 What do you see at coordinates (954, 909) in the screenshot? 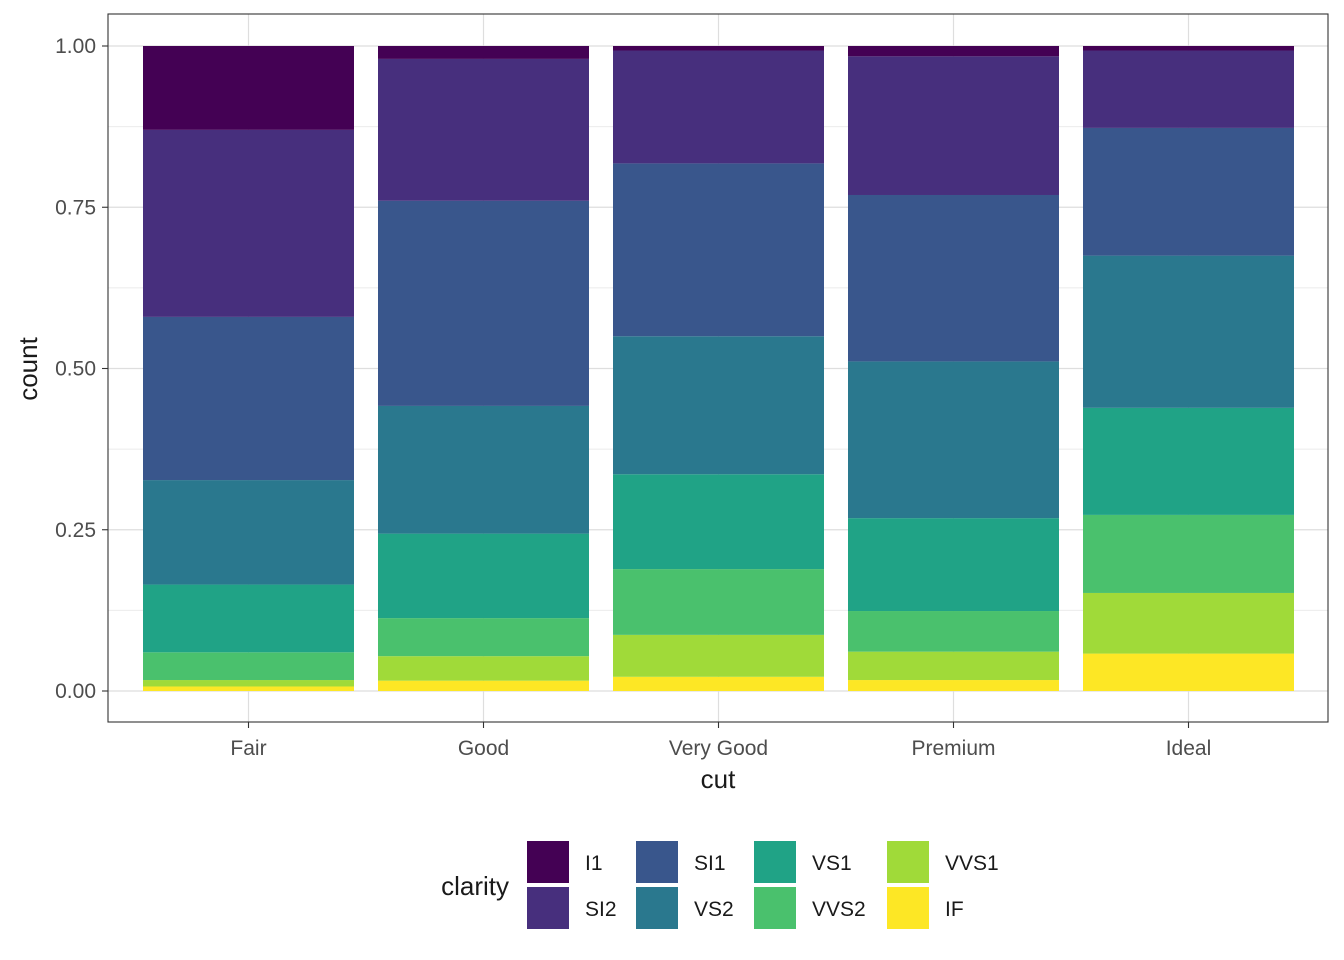
I see `legend-label-if: IF` at bounding box center [954, 909].